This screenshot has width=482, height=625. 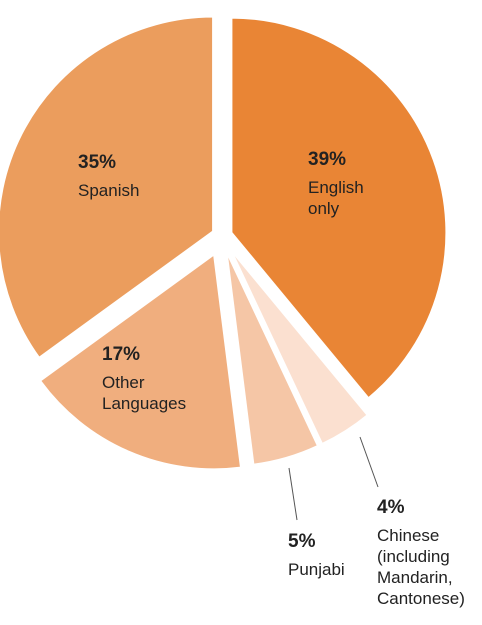 What do you see at coordinates (121, 354) in the screenshot?
I see `pct-label-other-languages: 17%` at bounding box center [121, 354].